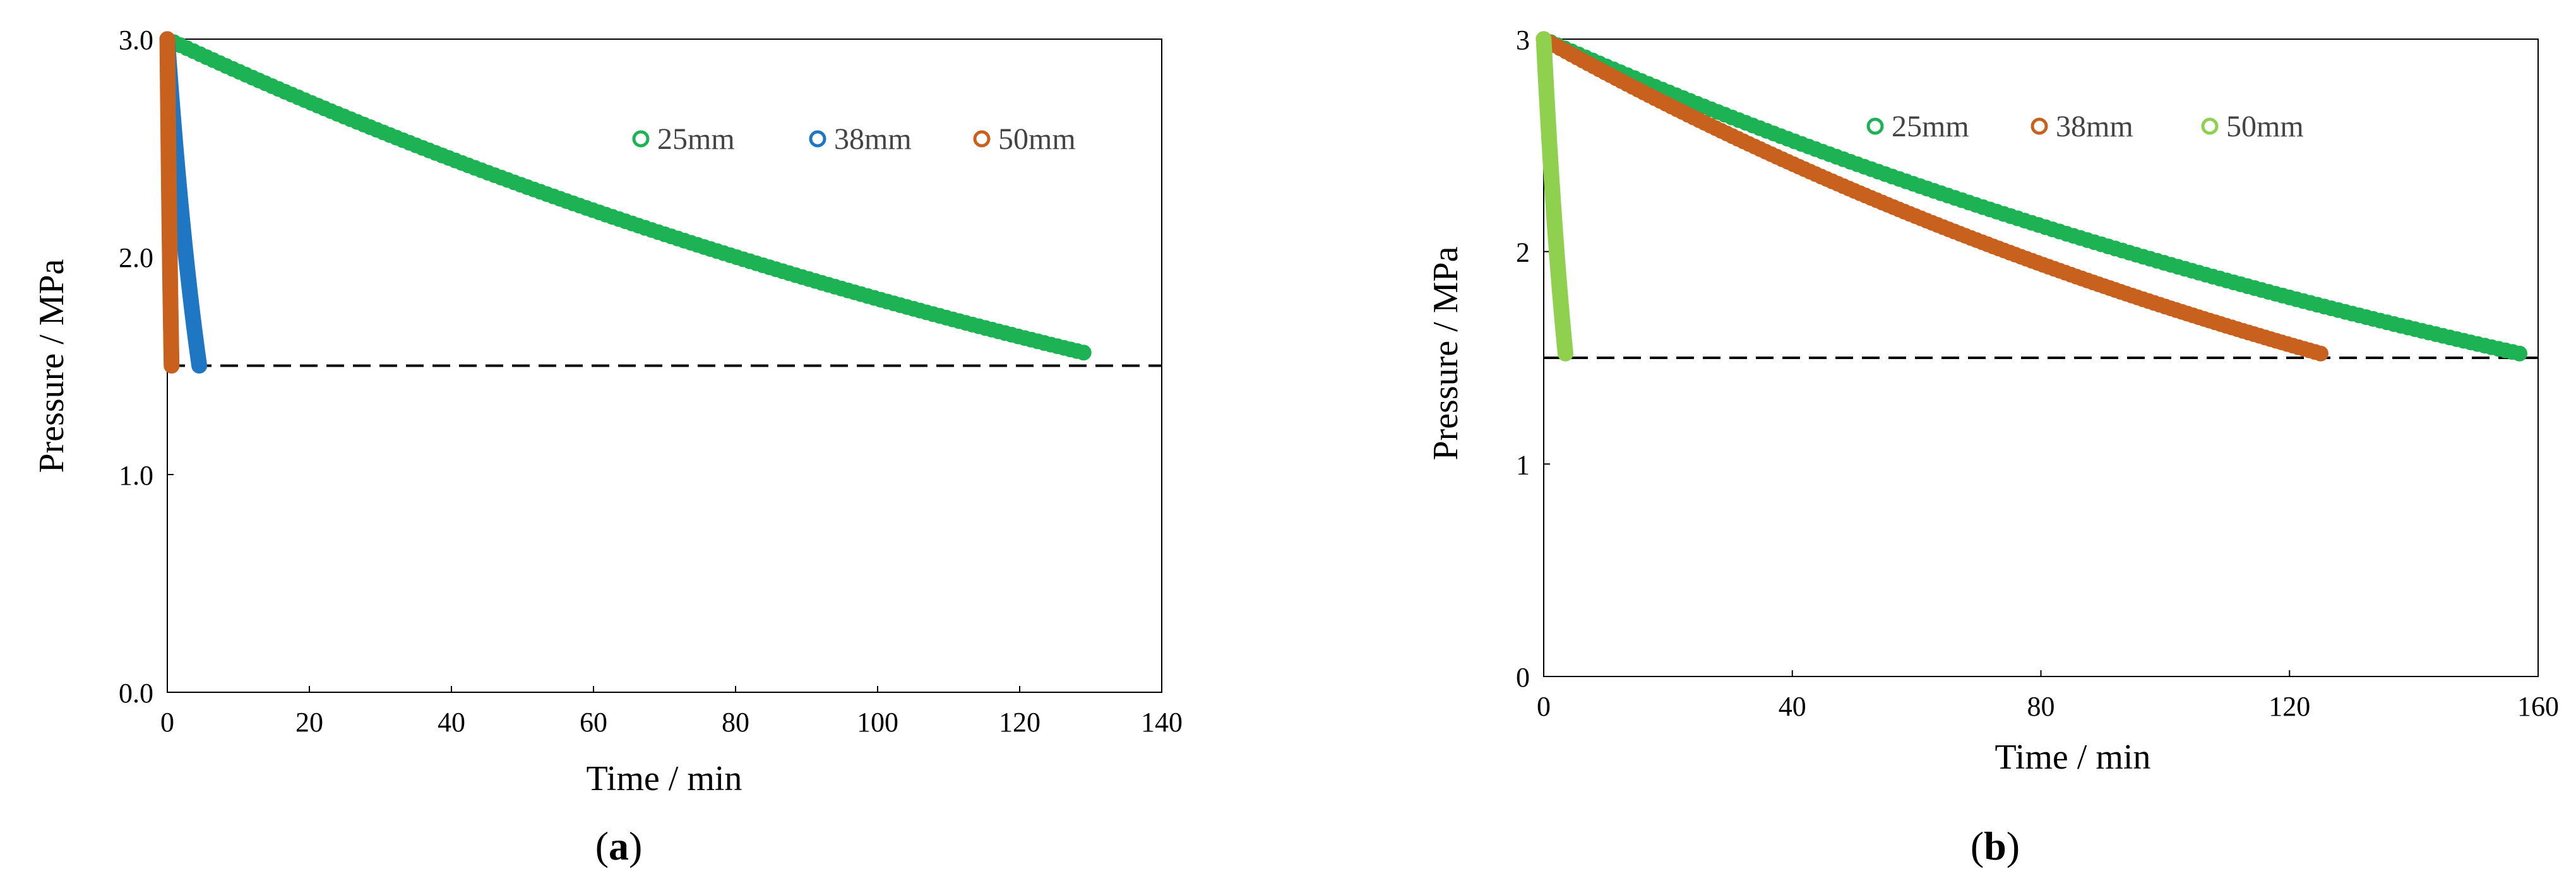 Image resolution: width=2576 pixels, height=886 pixels. What do you see at coordinates (309, 723) in the screenshot?
I see `x-tick-label: 20` at bounding box center [309, 723].